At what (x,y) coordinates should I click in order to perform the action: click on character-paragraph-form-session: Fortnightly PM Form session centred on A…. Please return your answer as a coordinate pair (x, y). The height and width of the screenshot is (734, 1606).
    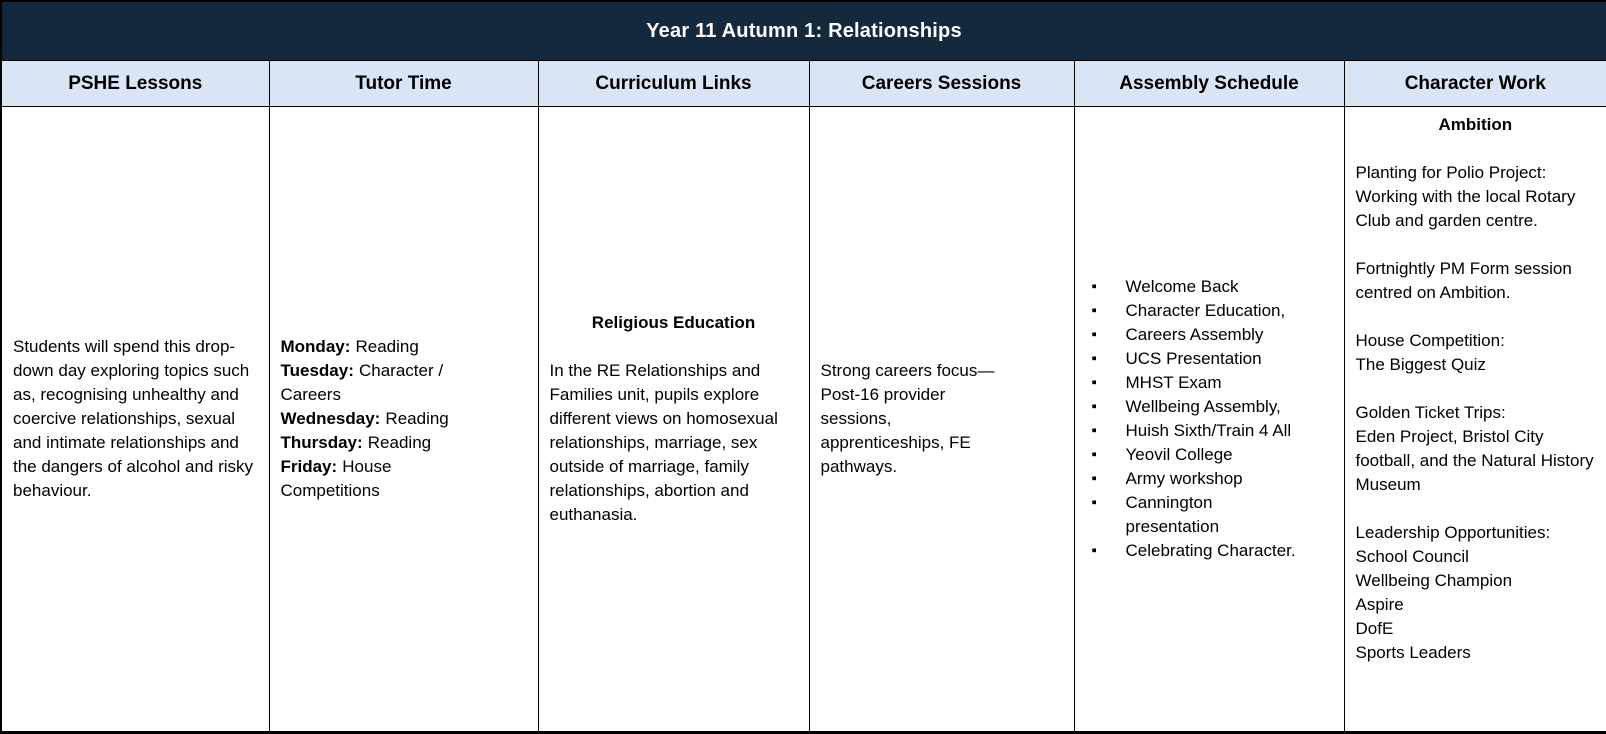
    Looking at the image, I should click on (1463, 280).